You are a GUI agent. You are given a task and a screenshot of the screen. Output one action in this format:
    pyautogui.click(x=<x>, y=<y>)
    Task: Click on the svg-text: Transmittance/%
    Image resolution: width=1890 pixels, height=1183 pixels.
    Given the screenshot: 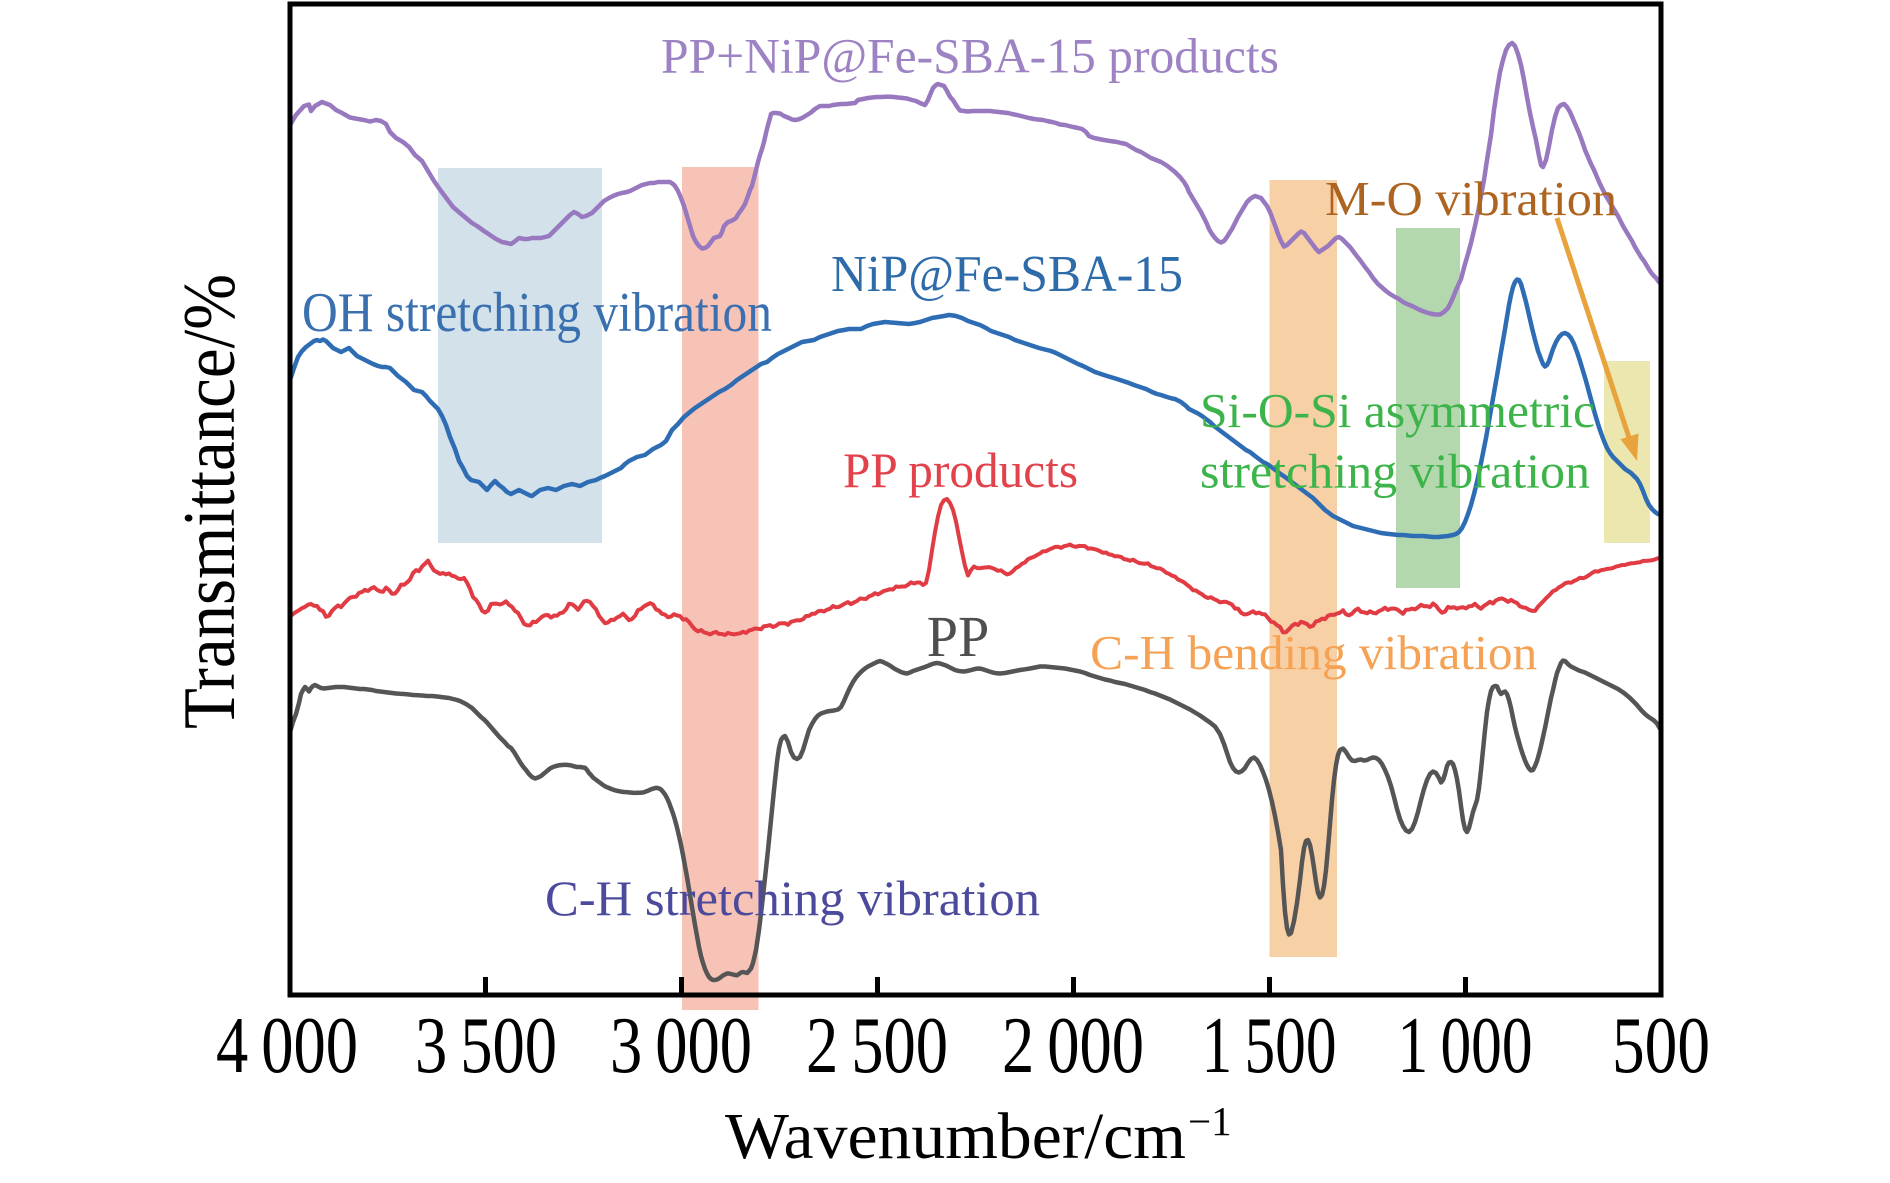 What is the action you would take?
    pyautogui.click(x=210, y=501)
    